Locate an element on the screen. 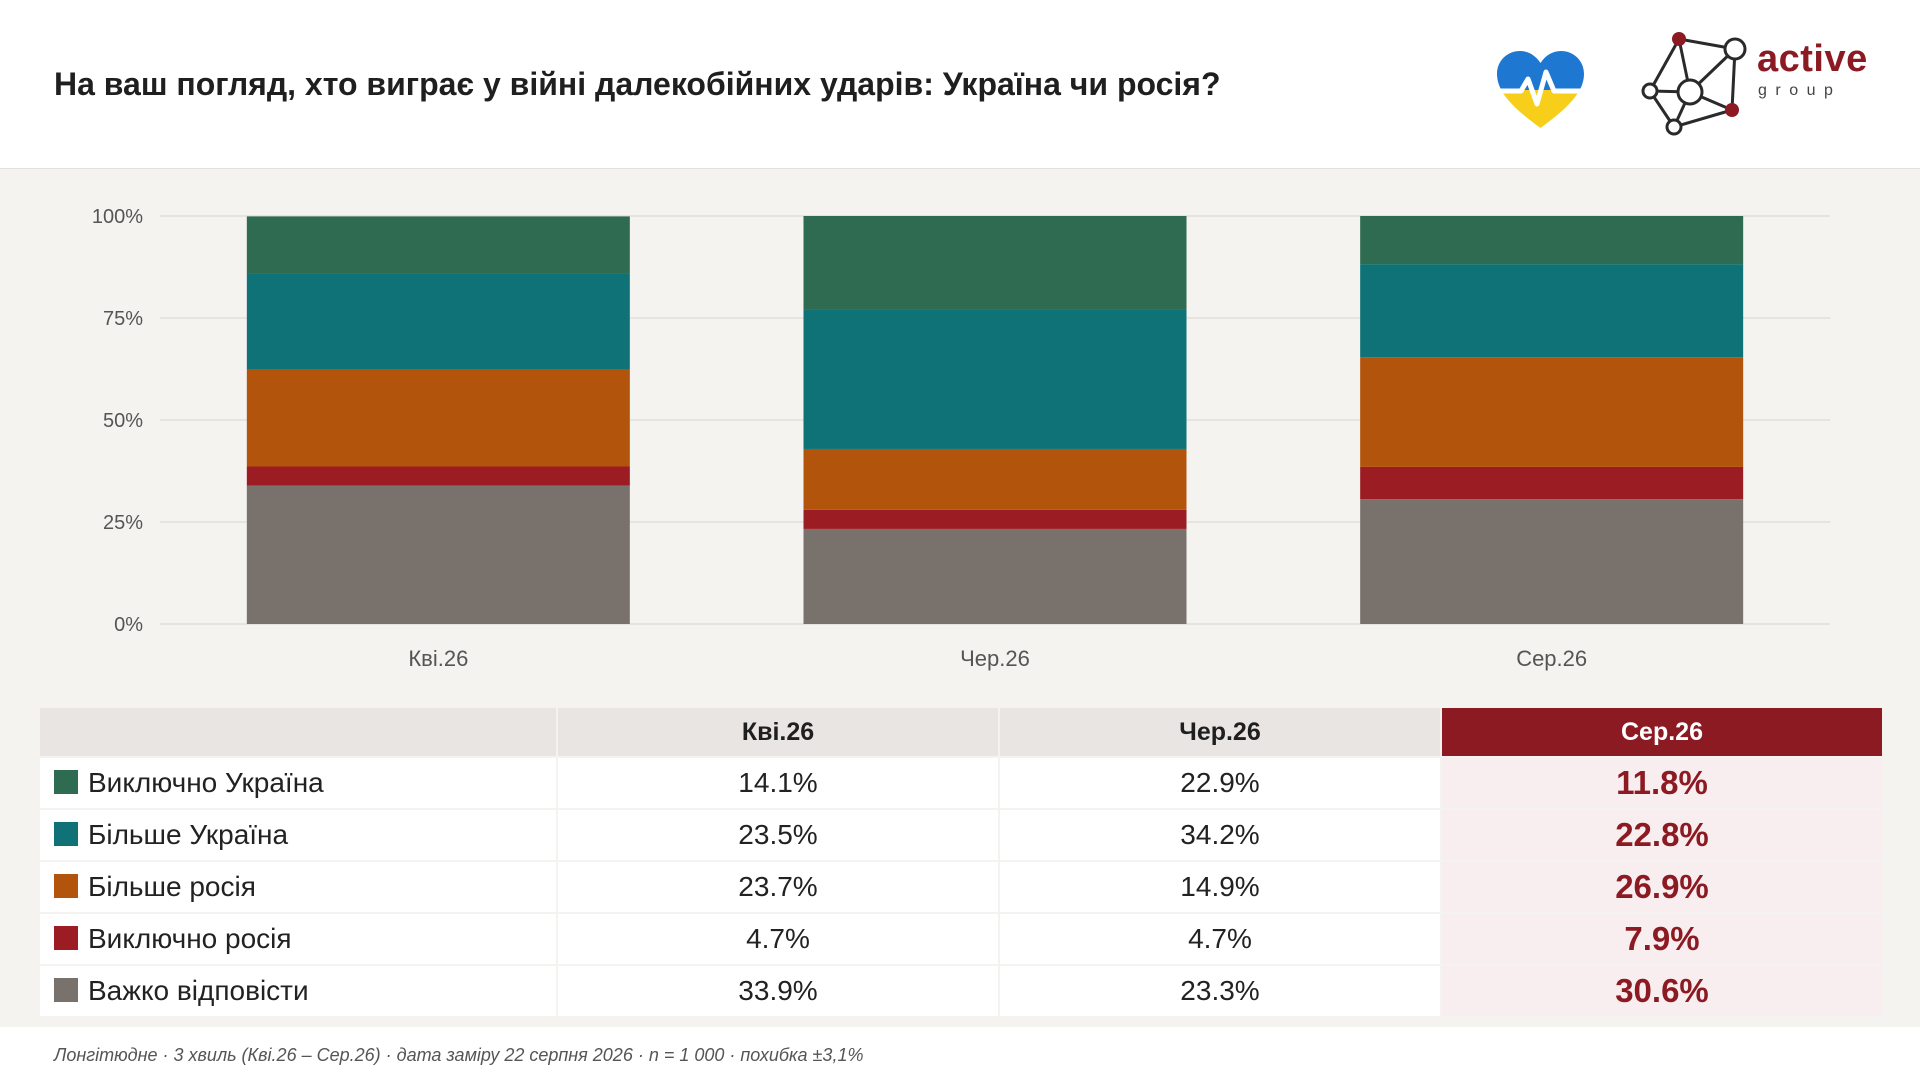  row-label: Більше Україна is located at coordinates (188, 834).